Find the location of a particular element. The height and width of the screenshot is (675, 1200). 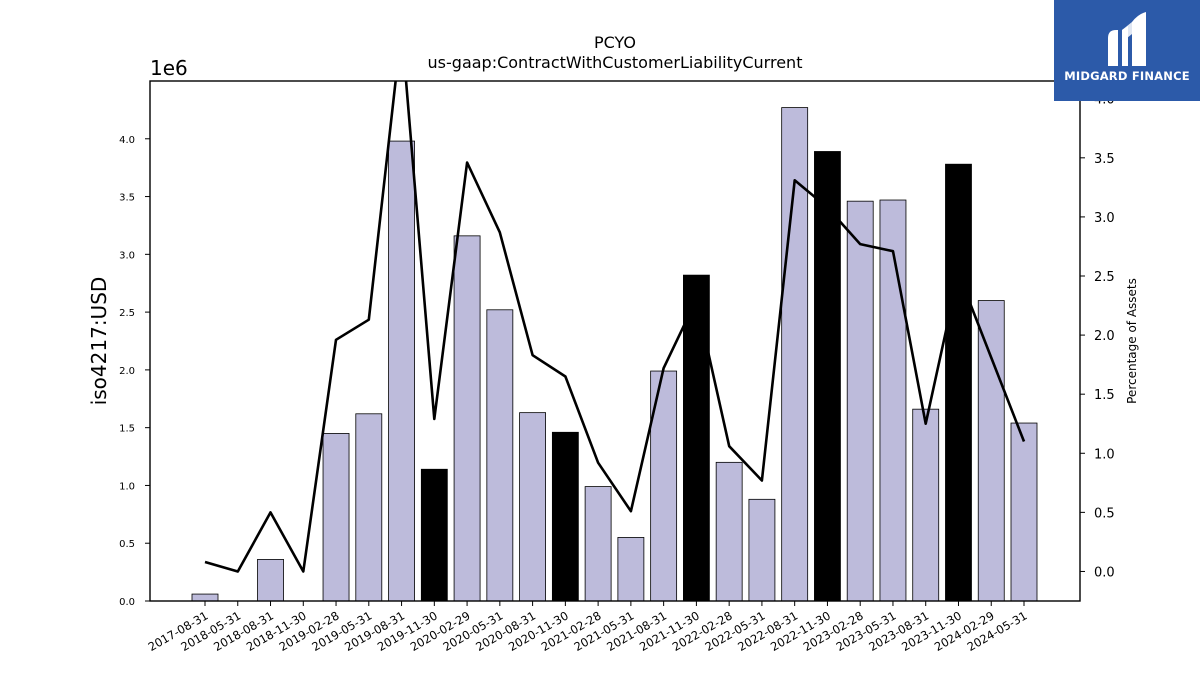

y2-tick-label: 3.5 is located at coordinates (1104, 159).